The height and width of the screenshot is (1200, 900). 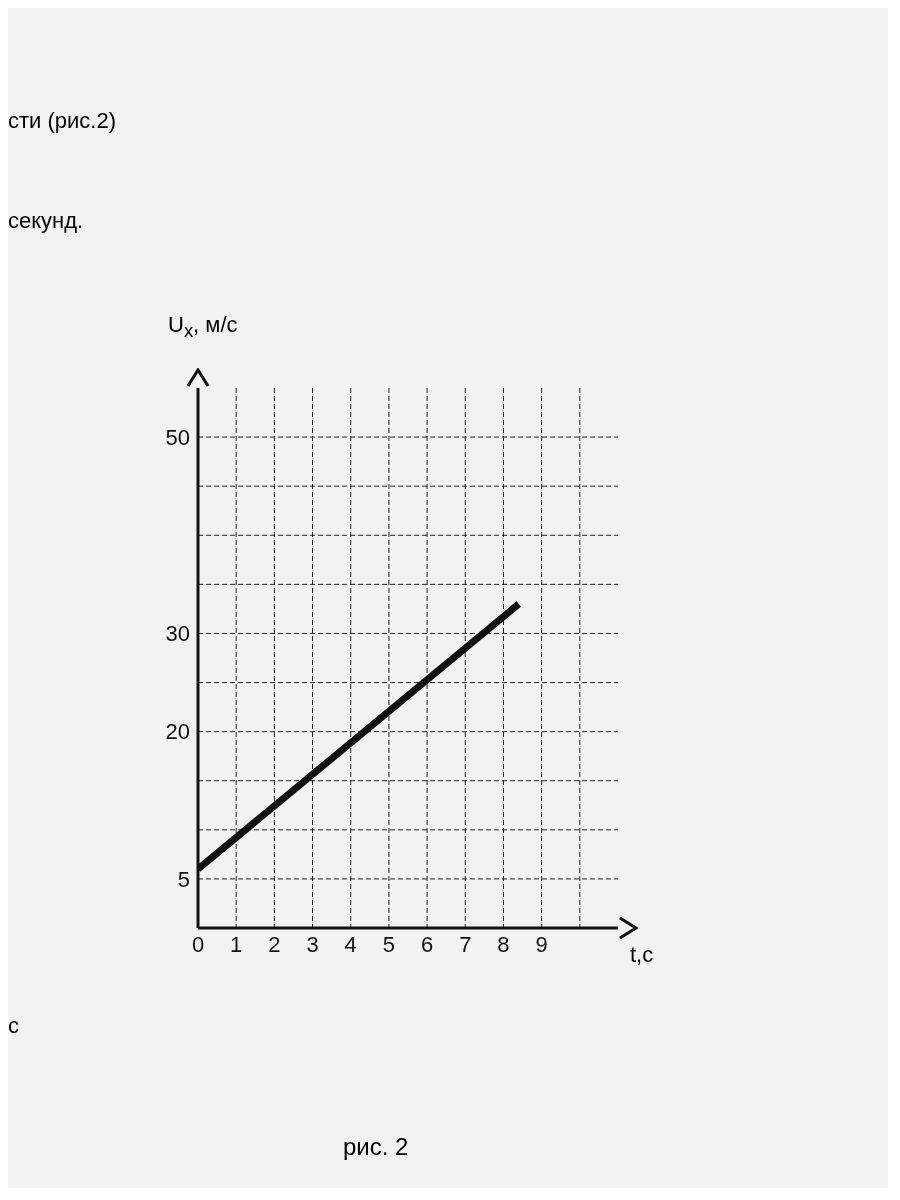 What do you see at coordinates (62, 121) in the screenshot?
I see `text: сти (рис.2)` at bounding box center [62, 121].